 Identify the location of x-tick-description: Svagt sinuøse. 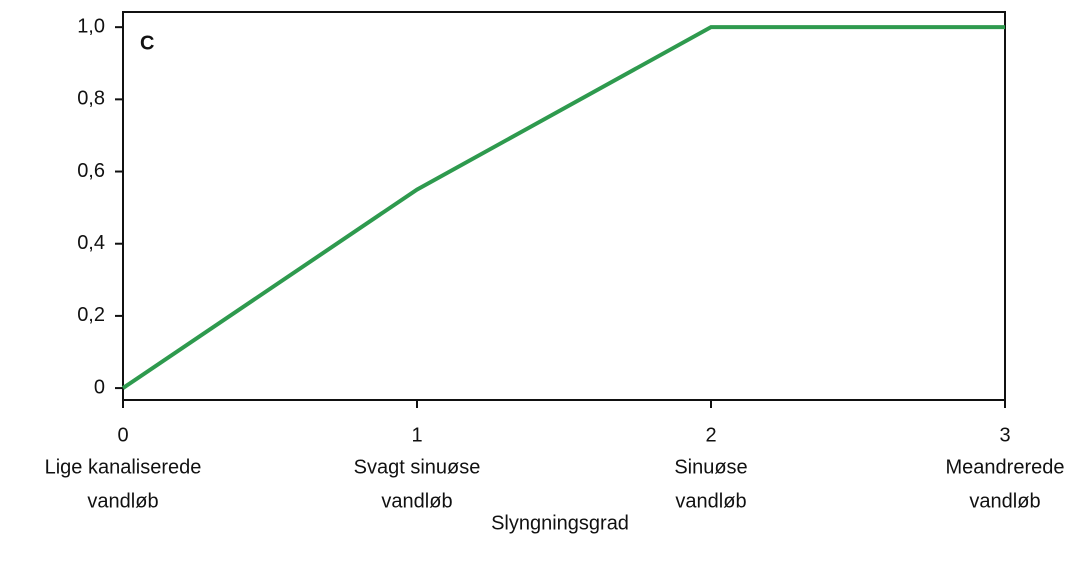
(417, 467).